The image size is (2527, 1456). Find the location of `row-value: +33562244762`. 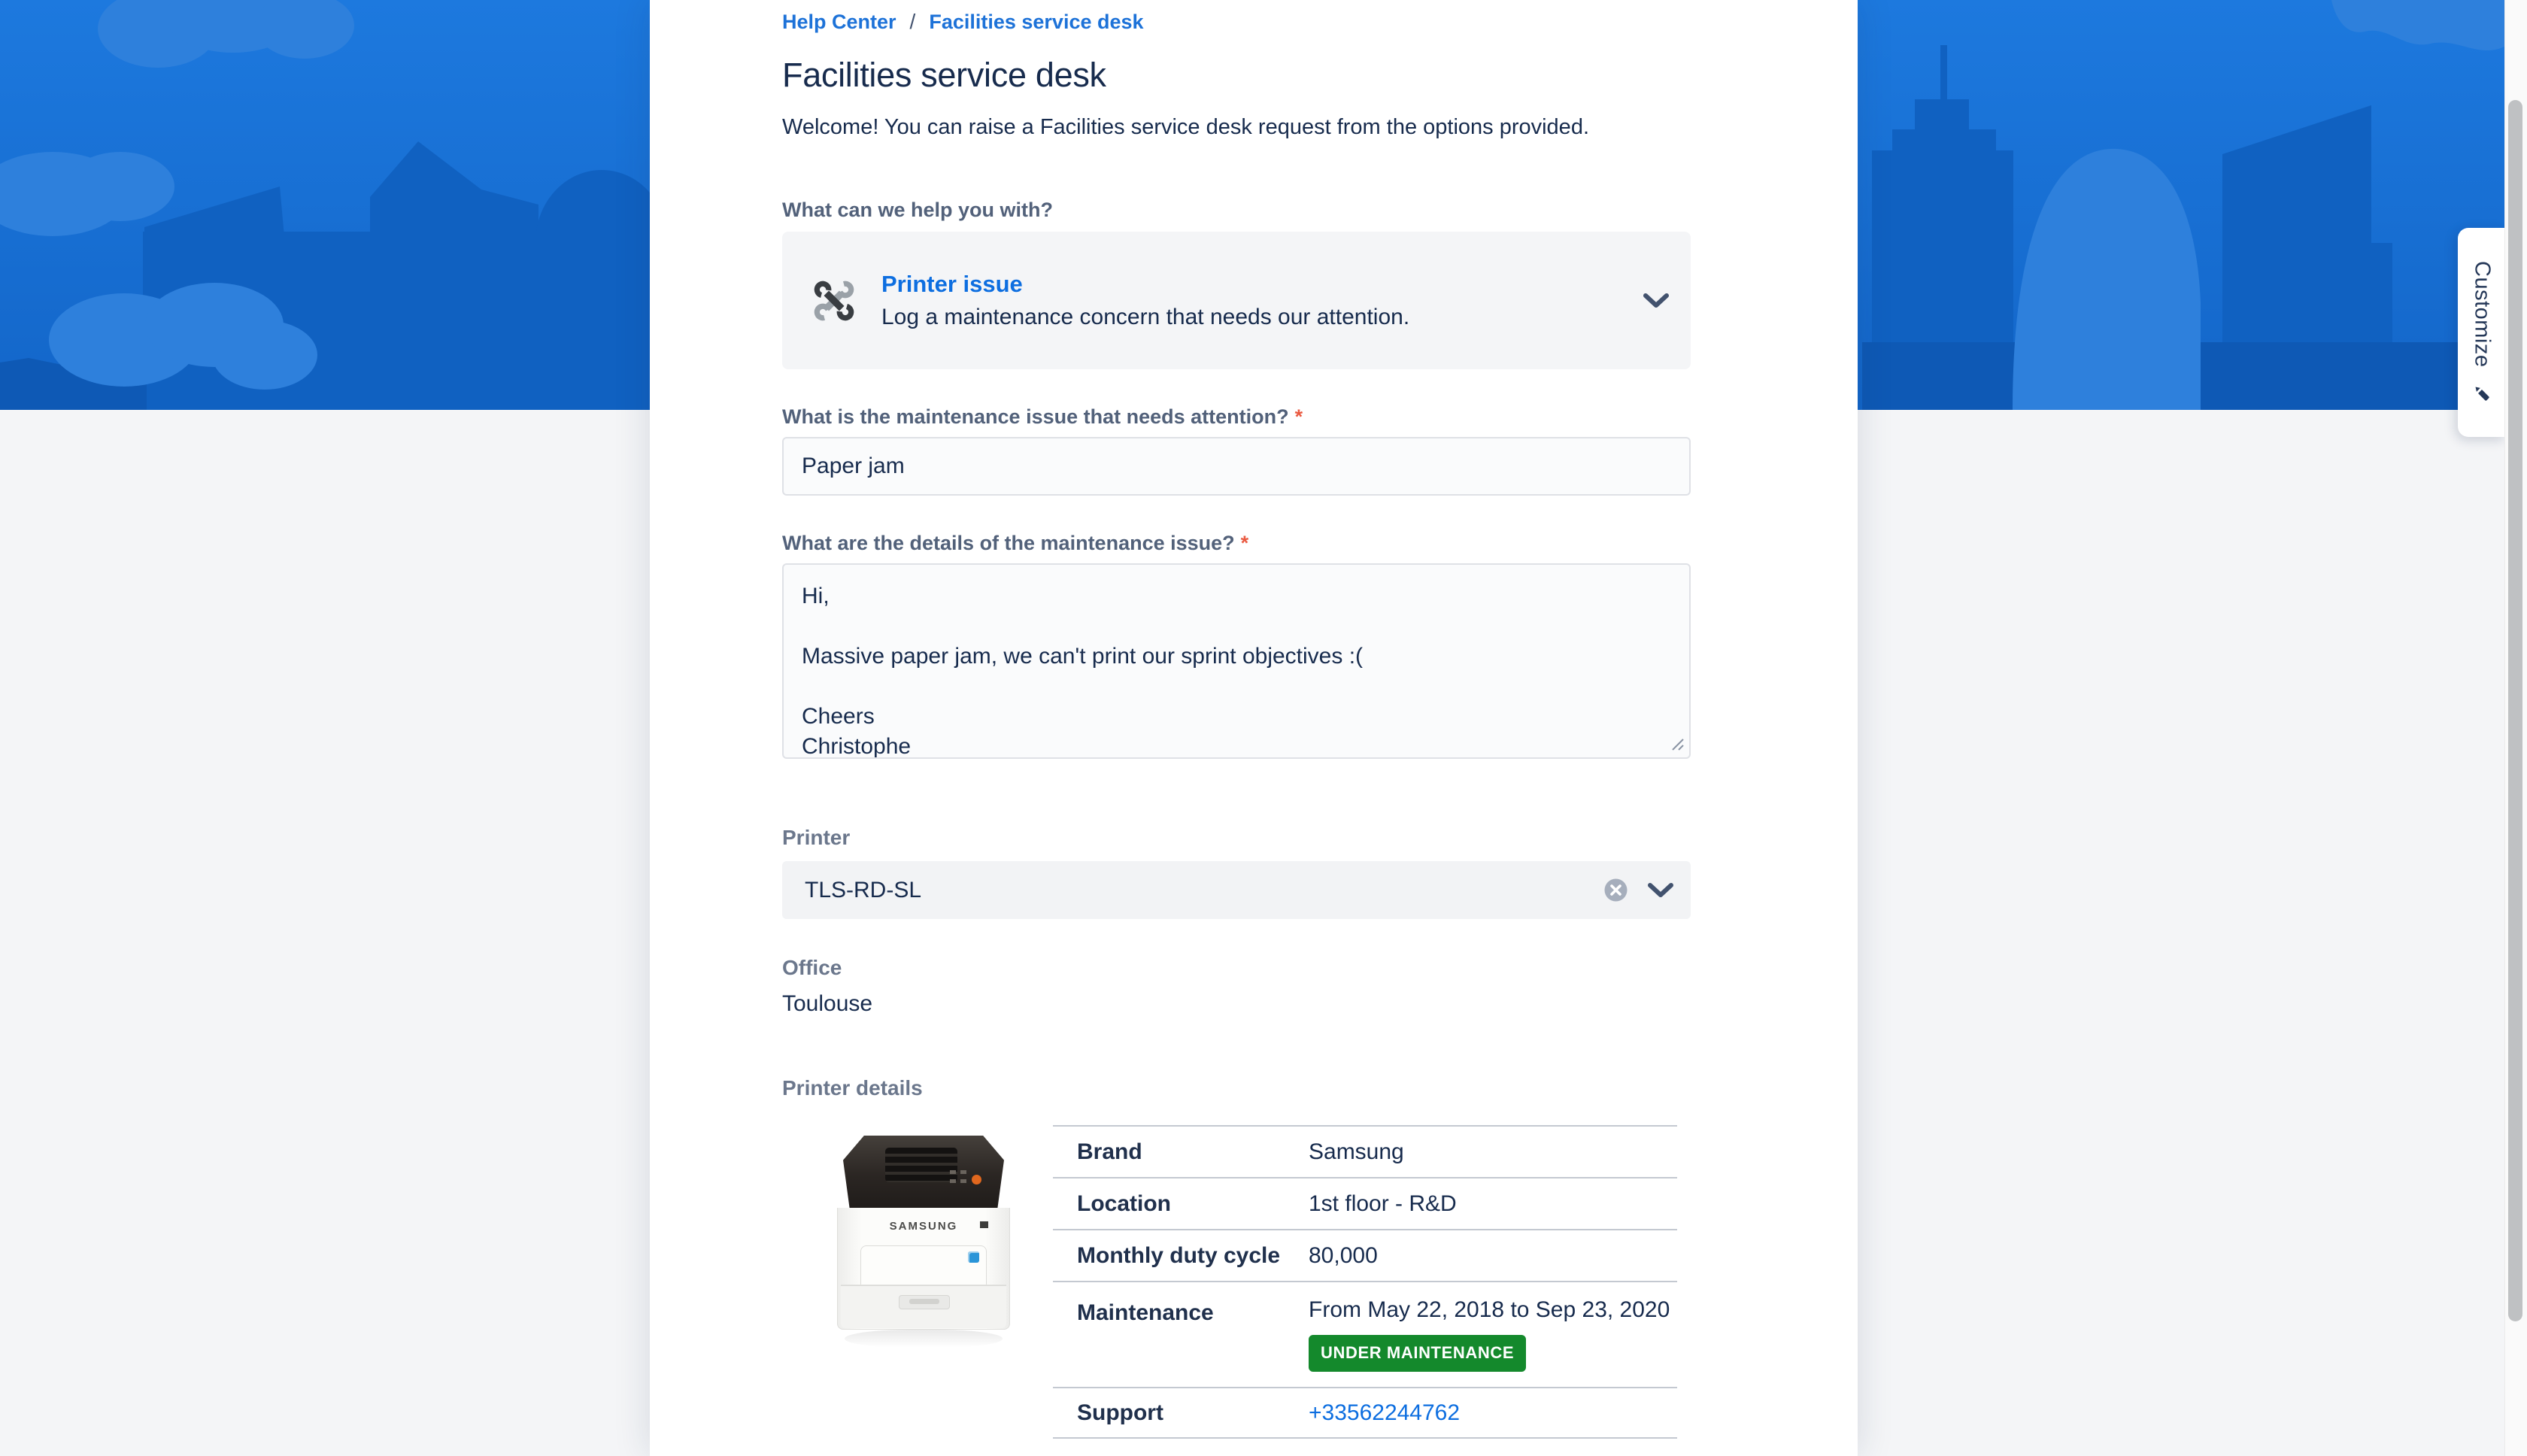

row-value: +33562244762 is located at coordinates (1493, 1413).